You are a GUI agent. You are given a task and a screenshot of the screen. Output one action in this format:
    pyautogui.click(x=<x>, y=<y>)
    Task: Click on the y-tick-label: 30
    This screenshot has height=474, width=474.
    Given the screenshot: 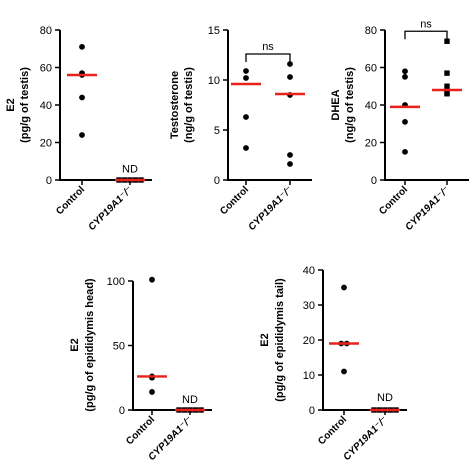 What is the action you would take?
    pyautogui.click(x=309, y=306)
    